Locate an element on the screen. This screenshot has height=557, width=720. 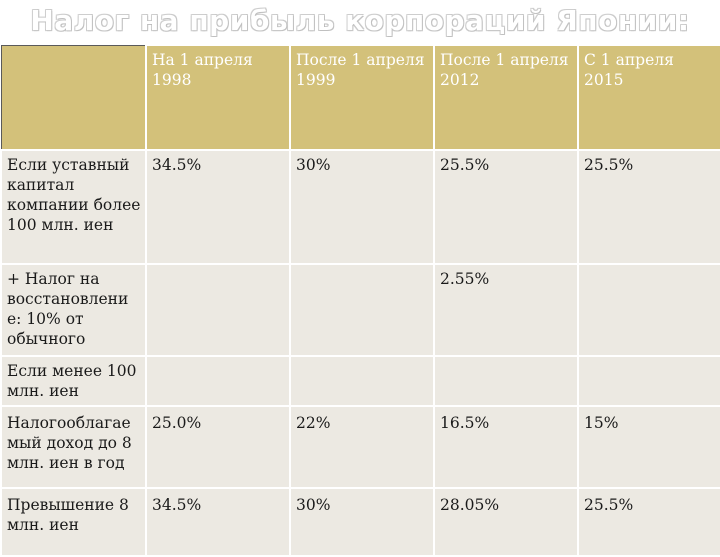
table-cell: 2.55% is located at coordinates (506, 310).